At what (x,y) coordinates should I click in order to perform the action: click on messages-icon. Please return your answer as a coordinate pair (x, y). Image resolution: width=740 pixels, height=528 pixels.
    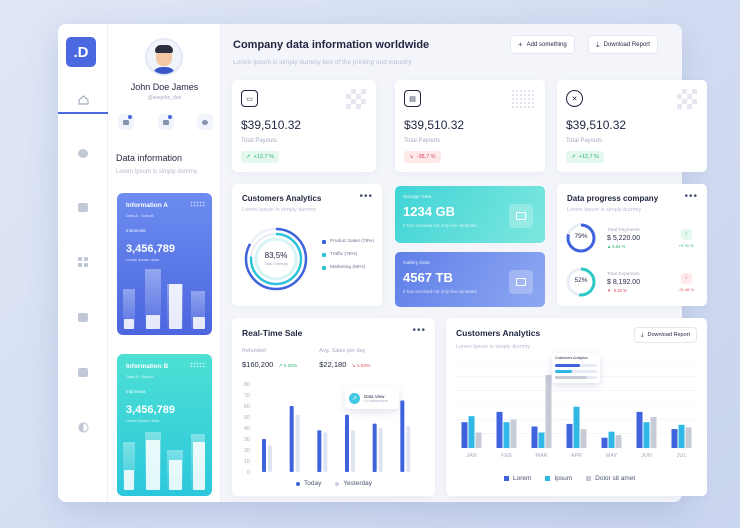
    Looking at the image, I should click on (126, 122).